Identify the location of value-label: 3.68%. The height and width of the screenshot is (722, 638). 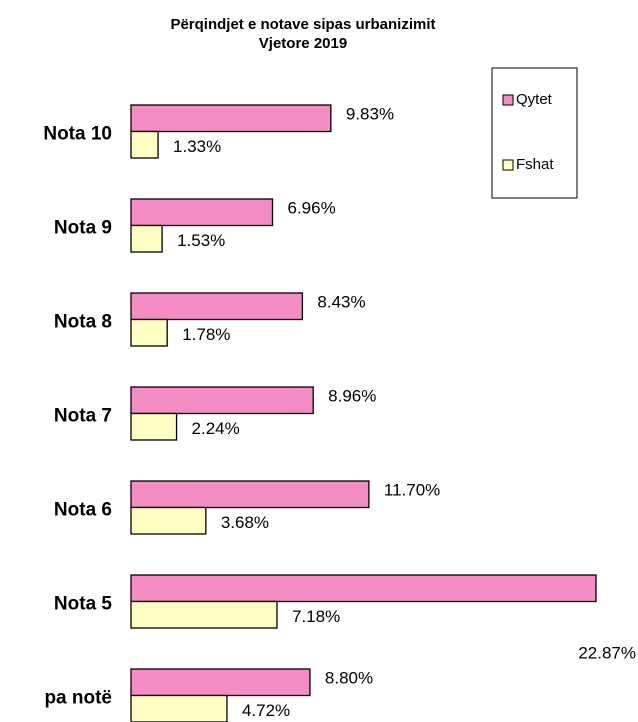
(245, 522).